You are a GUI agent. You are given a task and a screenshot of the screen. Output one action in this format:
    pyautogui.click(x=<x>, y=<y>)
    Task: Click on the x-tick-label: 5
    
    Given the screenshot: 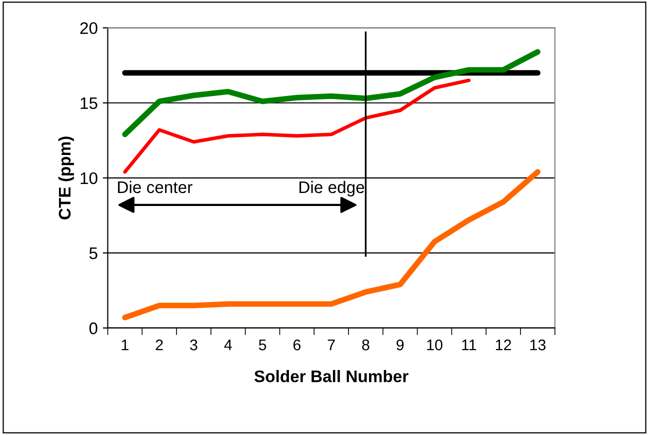 What is the action you would take?
    pyautogui.click(x=262, y=345)
    